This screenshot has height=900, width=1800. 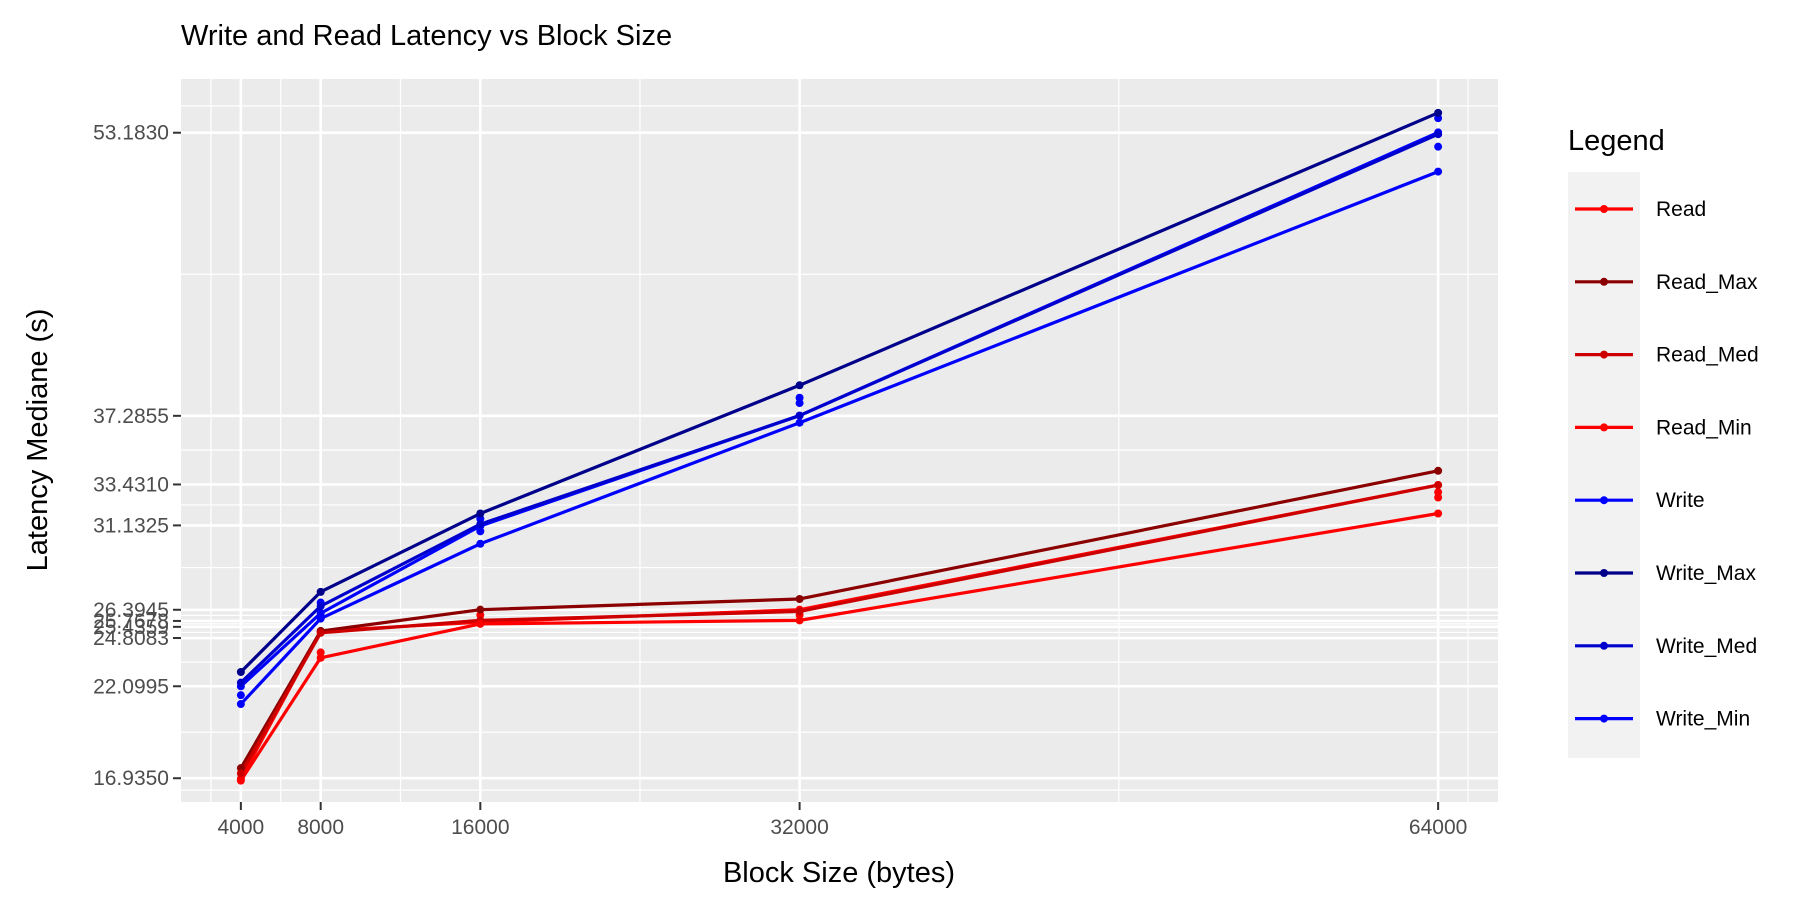 I want to click on y-tick-label: 16.9350, so click(x=131, y=778).